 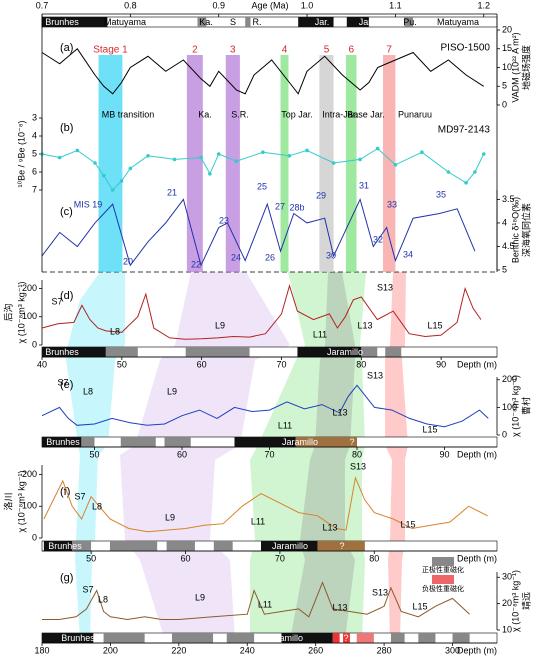 I want to click on legend-box-reverse, so click(x=443, y=579).